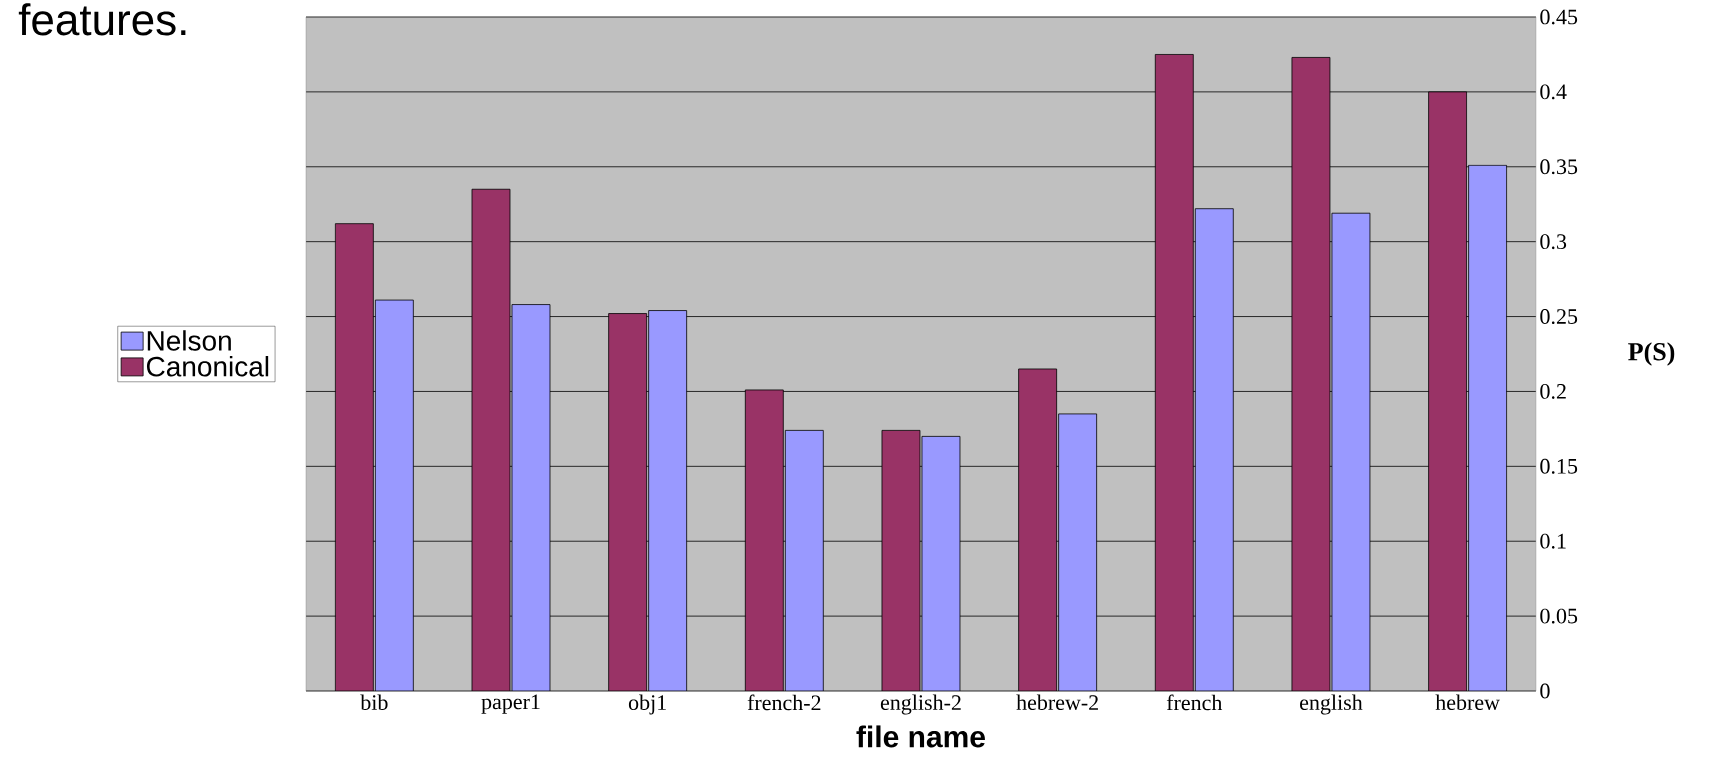 Image resolution: width=1728 pixels, height=779 pixels. What do you see at coordinates (207, 366) in the screenshot?
I see `legend-label: Canonical` at bounding box center [207, 366].